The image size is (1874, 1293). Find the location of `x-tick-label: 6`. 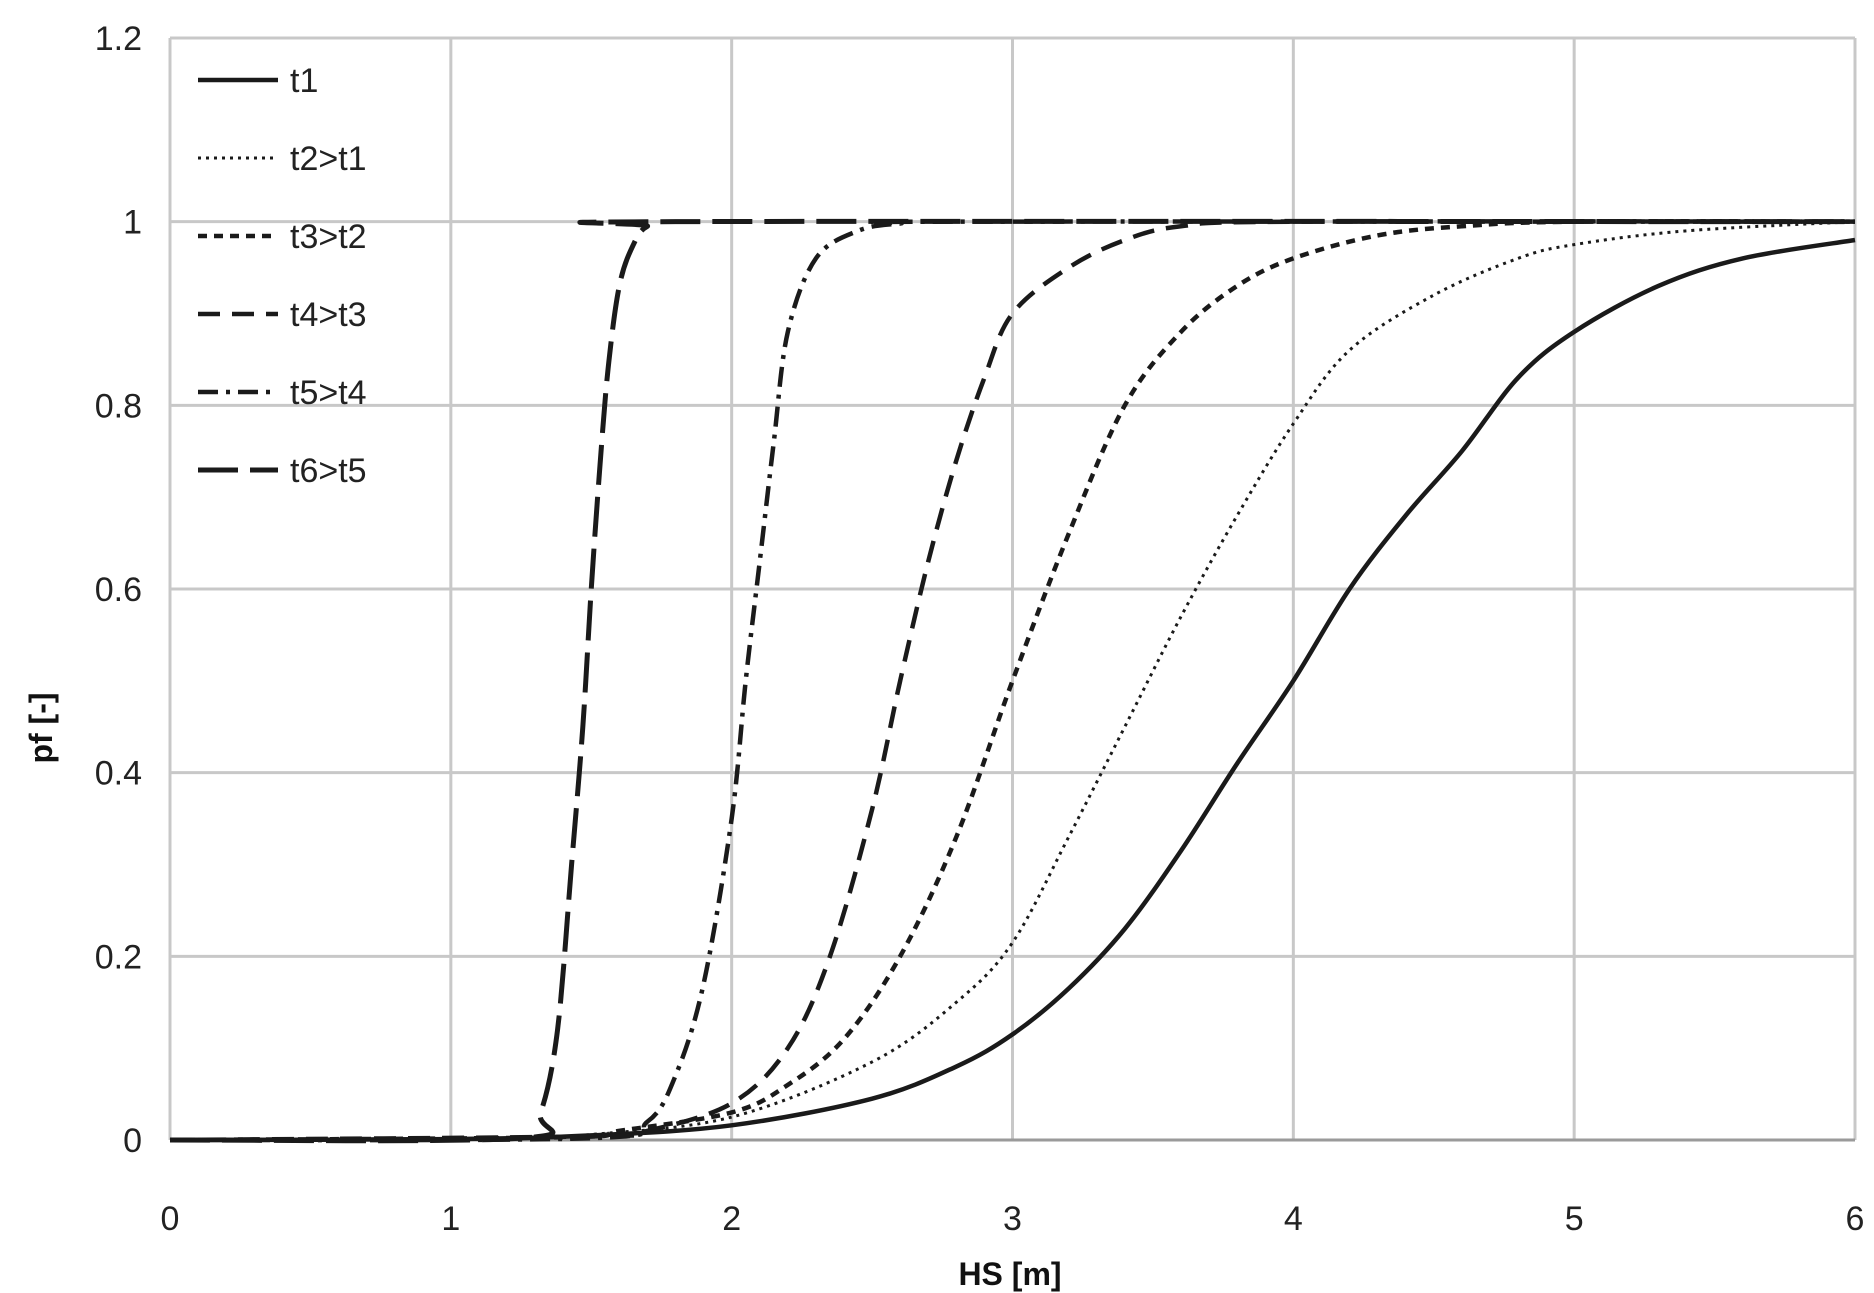

x-tick-label: 6 is located at coordinates (1855, 1219).